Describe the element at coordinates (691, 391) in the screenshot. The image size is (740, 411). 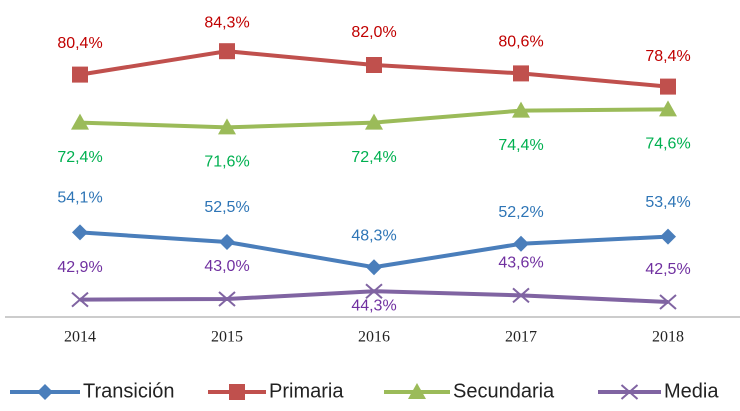
I see `legend-label: Media` at that location.